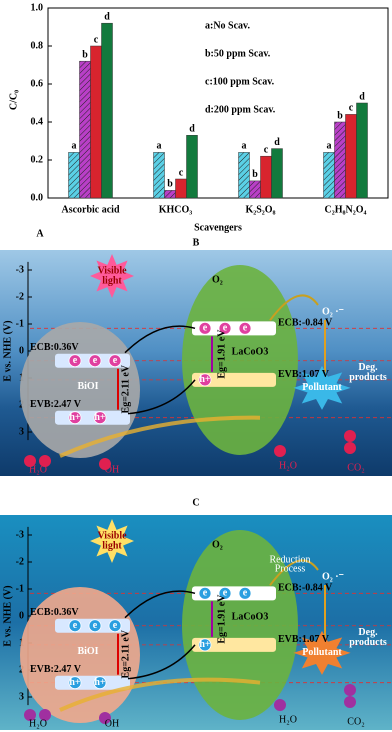 The height and width of the screenshot is (732, 392). What do you see at coordinates (176, 209) in the screenshot?
I see `x-tick-label: KHCO₃` at bounding box center [176, 209].